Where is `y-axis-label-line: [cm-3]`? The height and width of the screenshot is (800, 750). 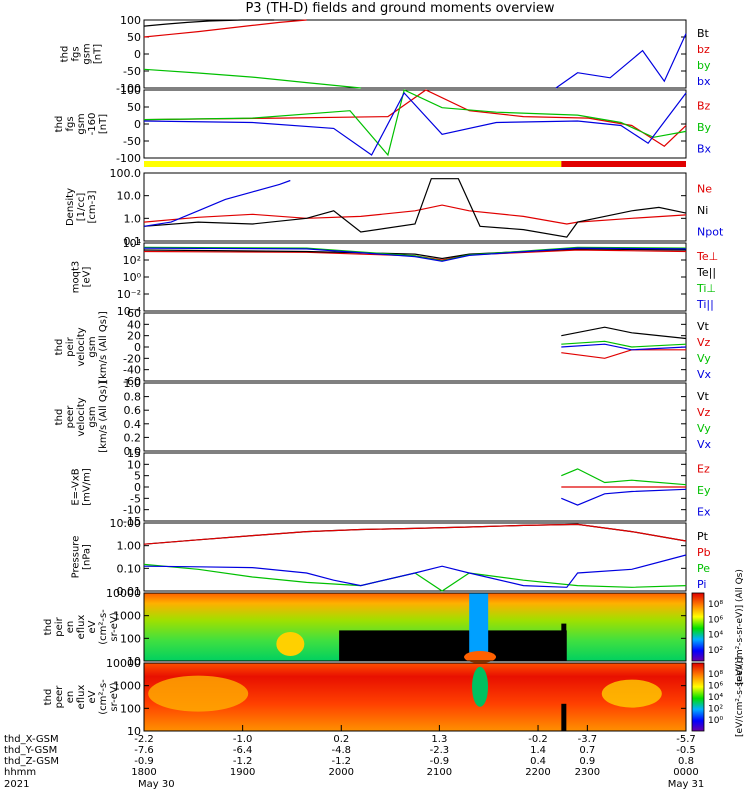 y-axis-label-line: [cm-3] is located at coordinates (92, 206).